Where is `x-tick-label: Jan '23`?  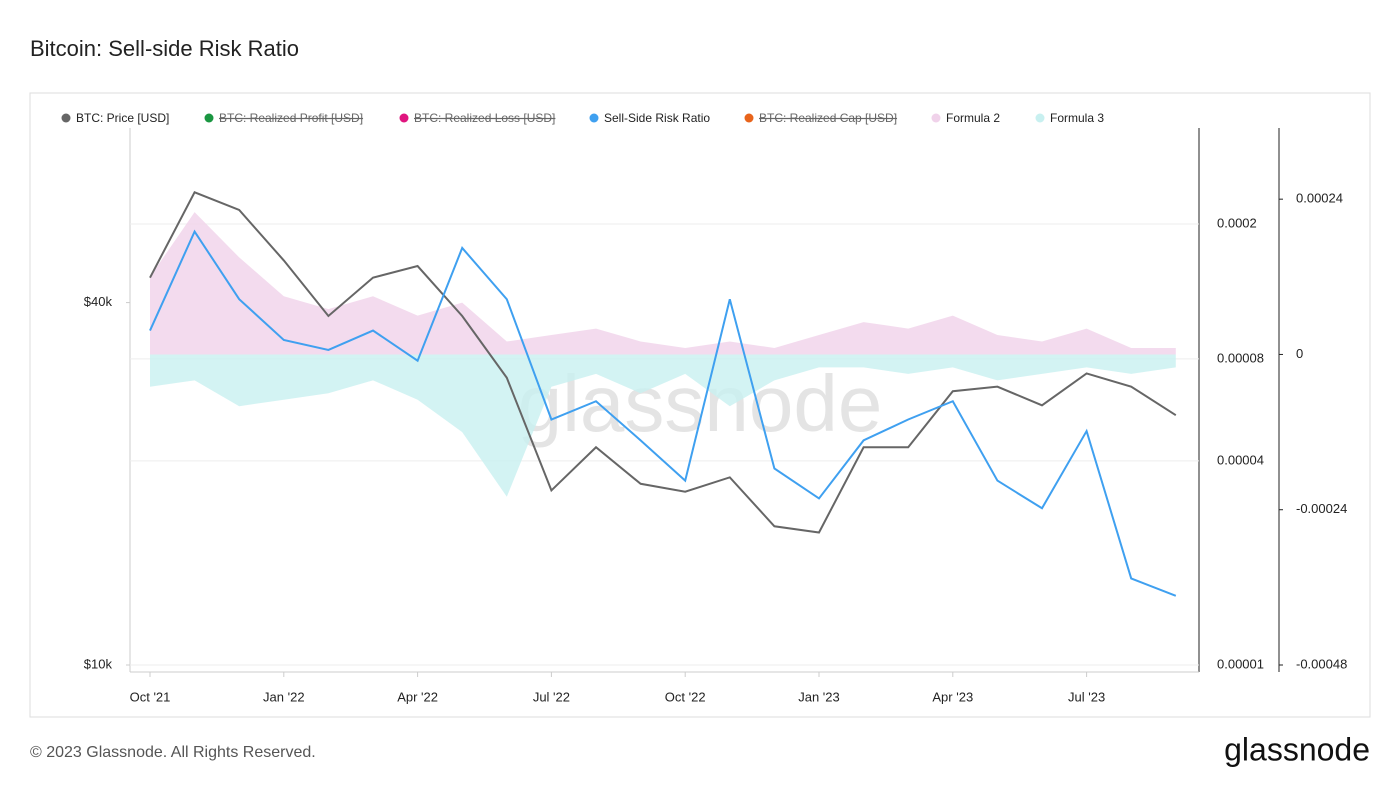 x-tick-label: Jan '23 is located at coordinates (819, 696).